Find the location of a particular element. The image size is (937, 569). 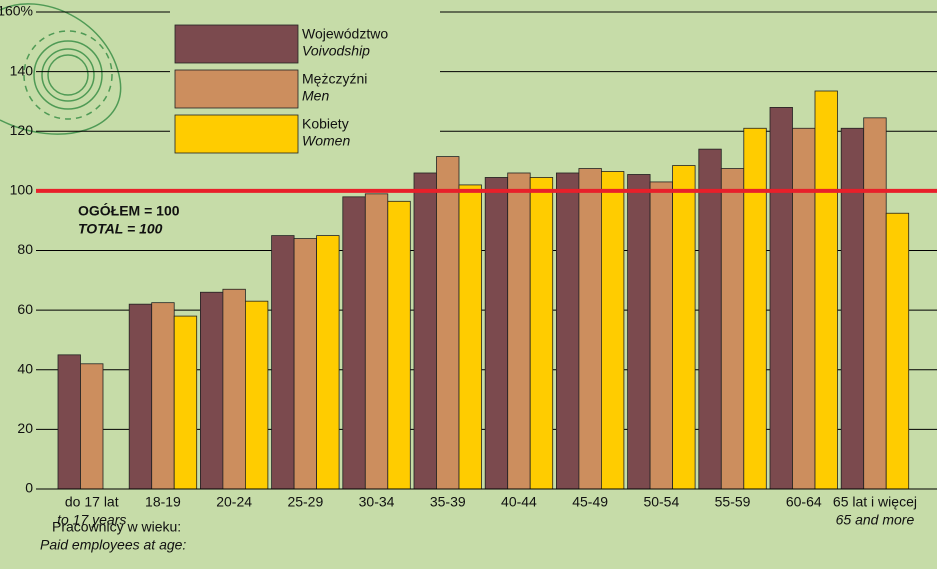

x-tick-label: 35-39 is located at coordinates (448, 502).